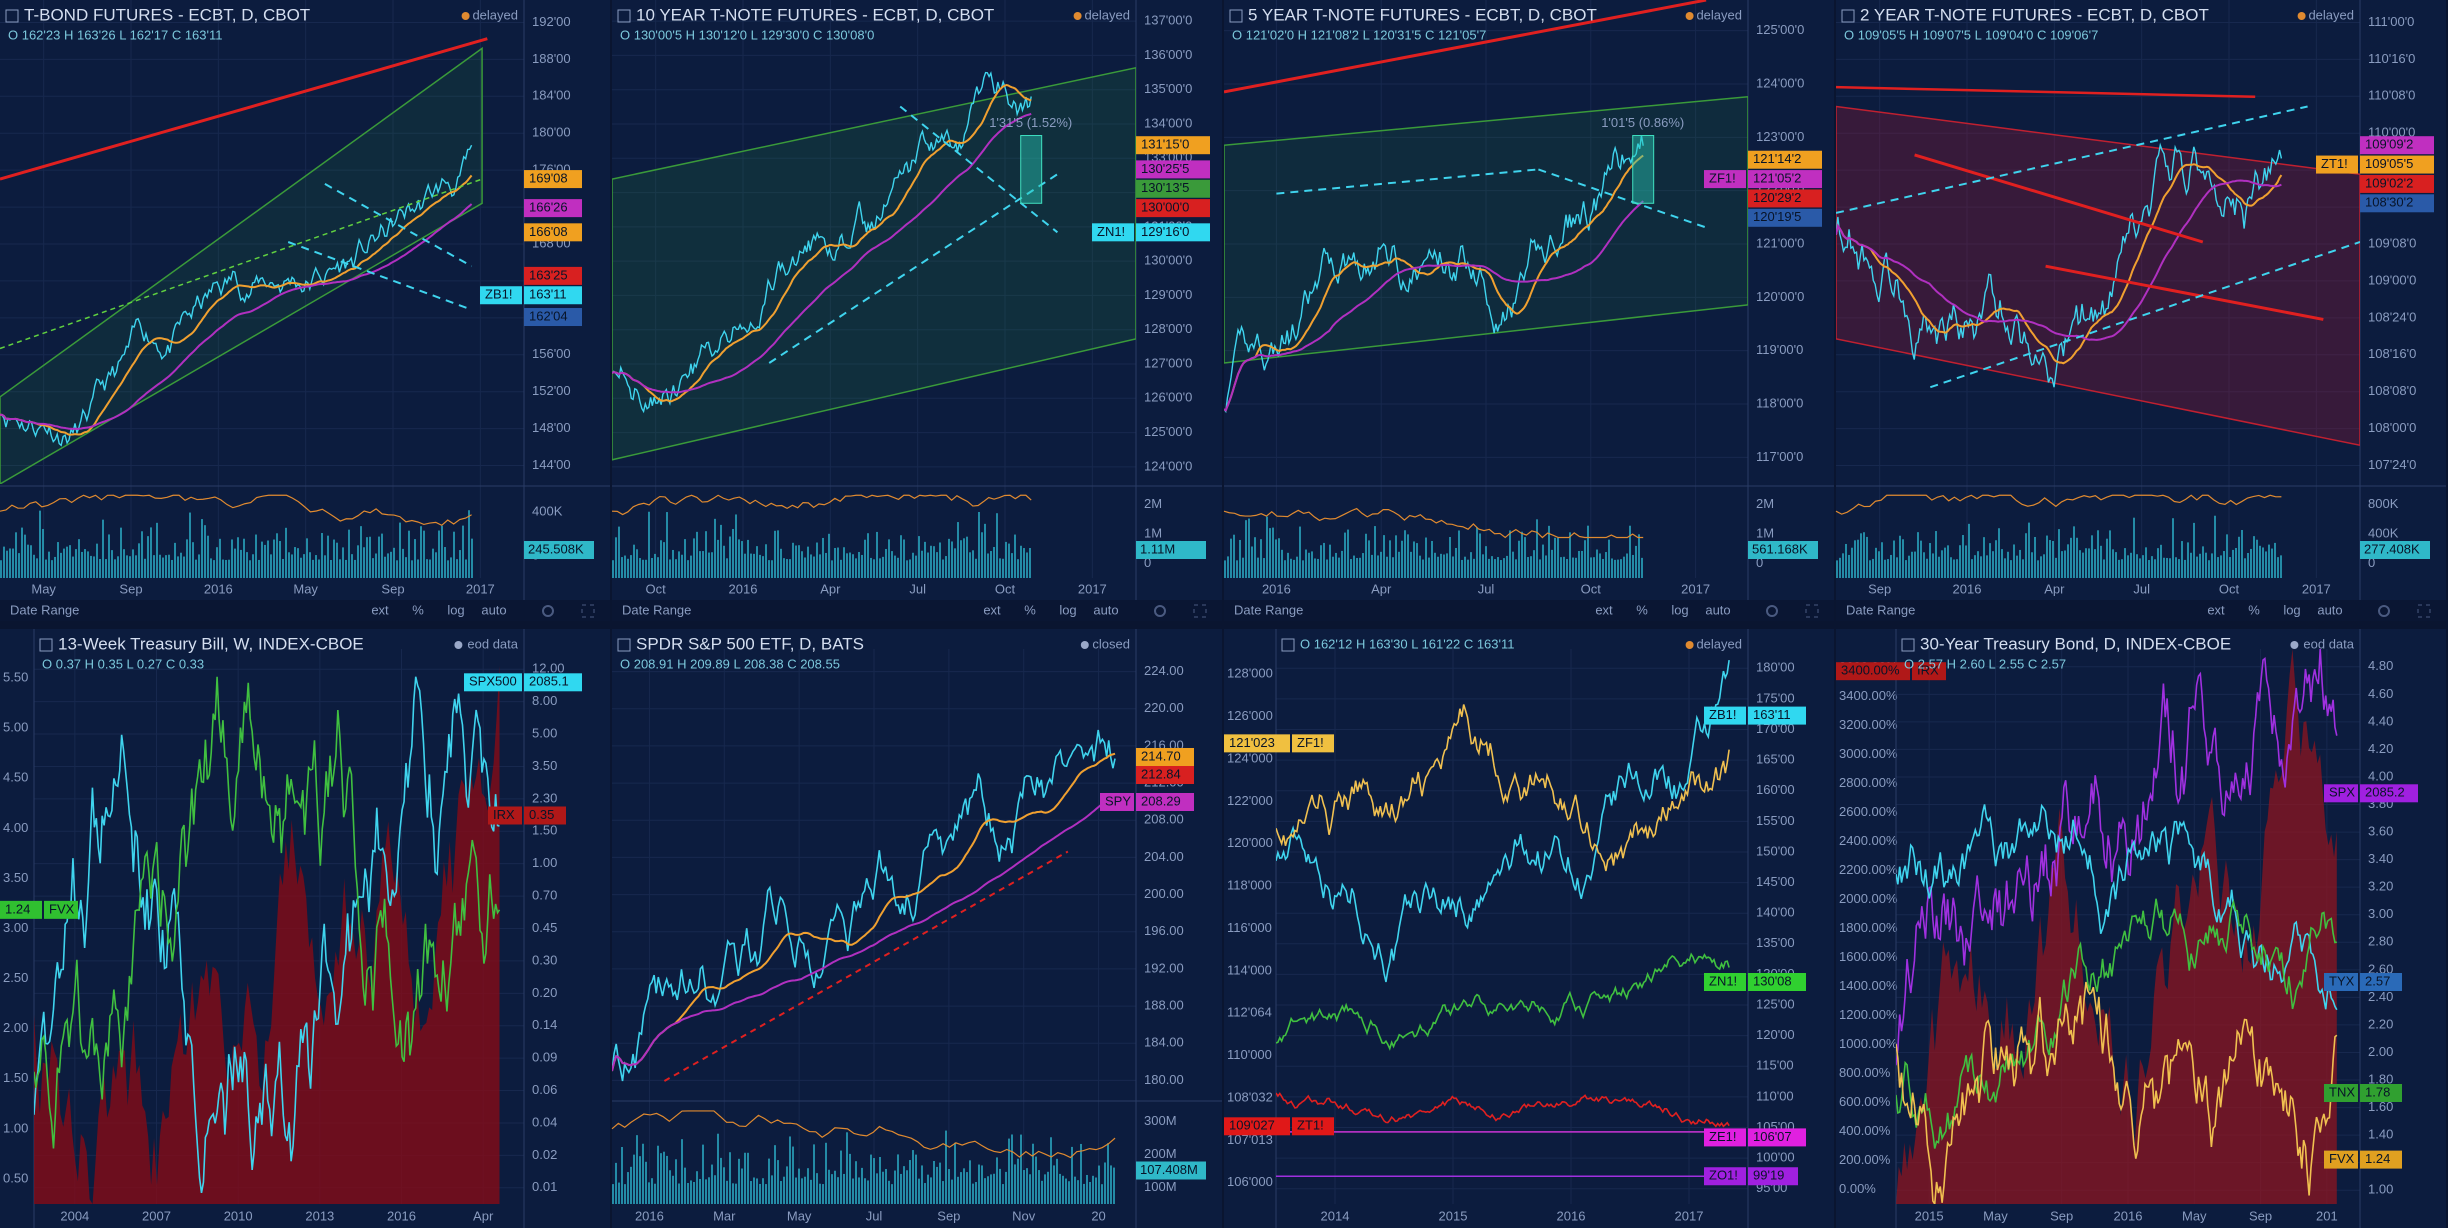 The width and height of the screenshot is (2448, 1228). I want to click on axis-tick-label: 2.40, so click(2380, 996).